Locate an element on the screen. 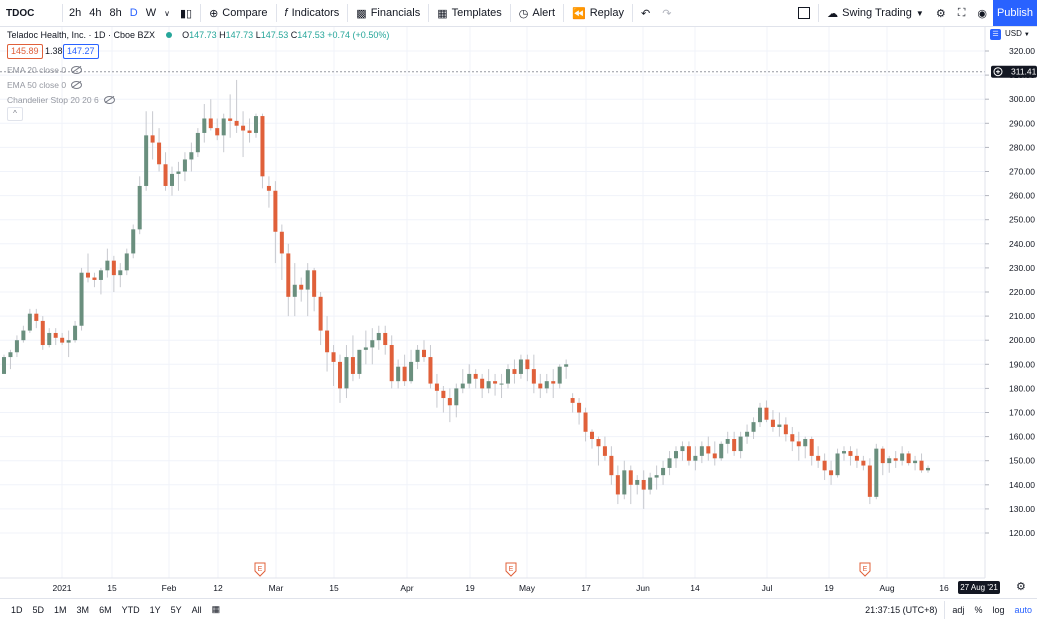 The width and height of the screenshot is (1037, 620). clock-time: 21:37:15 (UTC+8) is located at coordinates (901, 610).